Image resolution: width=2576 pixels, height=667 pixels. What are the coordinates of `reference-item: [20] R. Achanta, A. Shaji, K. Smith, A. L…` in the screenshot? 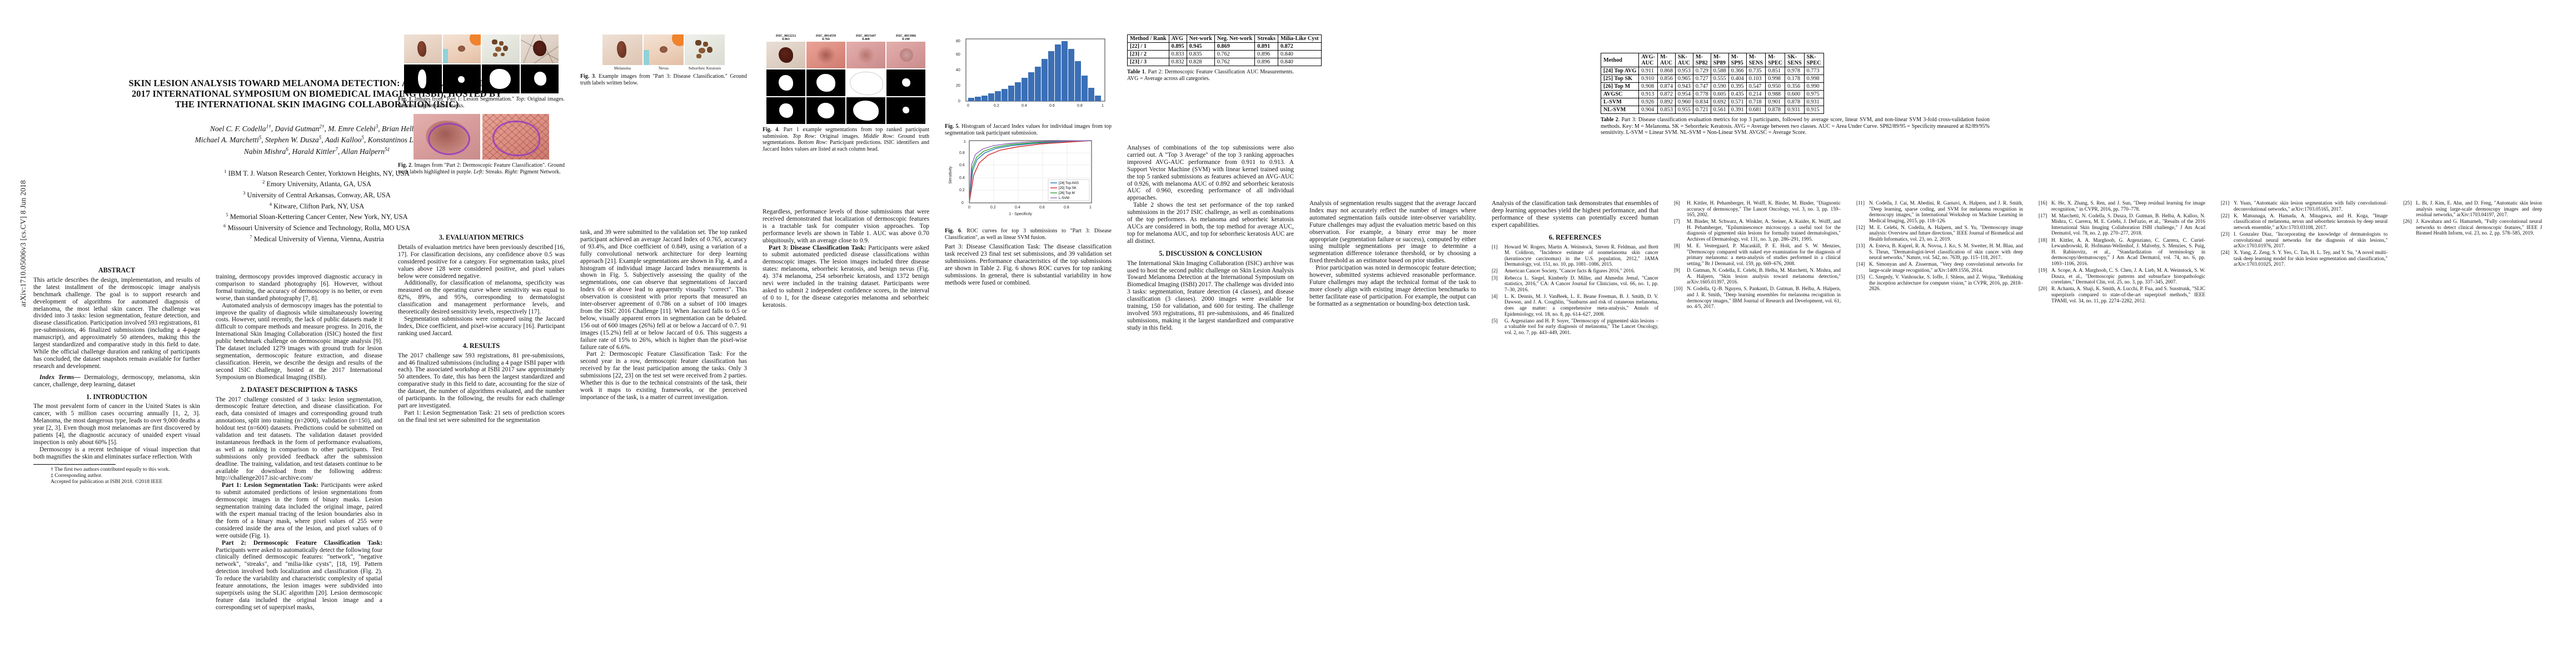 It's located at (2122, 294).